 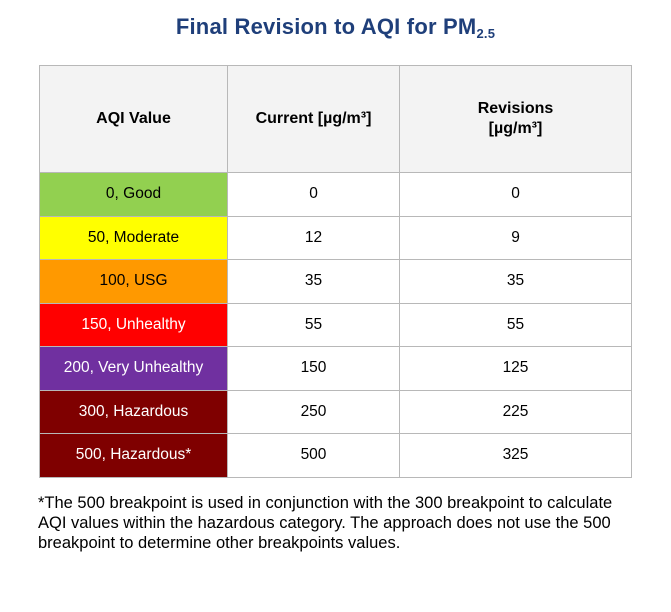 I want to click on aqi-category-cell: 150, Unhealthy, so click(x=133, y=324).